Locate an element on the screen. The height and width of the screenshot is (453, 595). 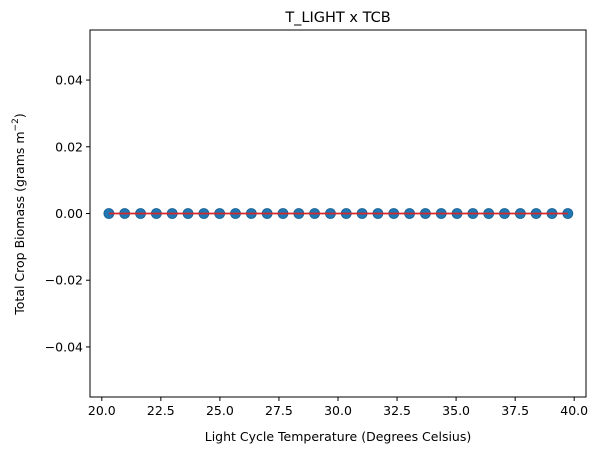
y-tick-label: 0.00 is located at coordinates (69, 213).